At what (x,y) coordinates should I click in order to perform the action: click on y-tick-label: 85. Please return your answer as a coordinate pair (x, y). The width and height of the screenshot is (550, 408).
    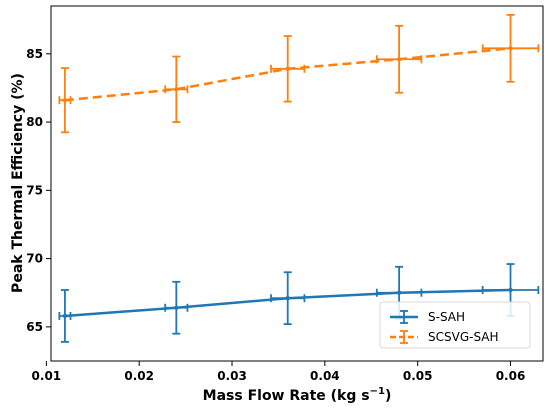
    Looking at the image, I should click on (34, 54).